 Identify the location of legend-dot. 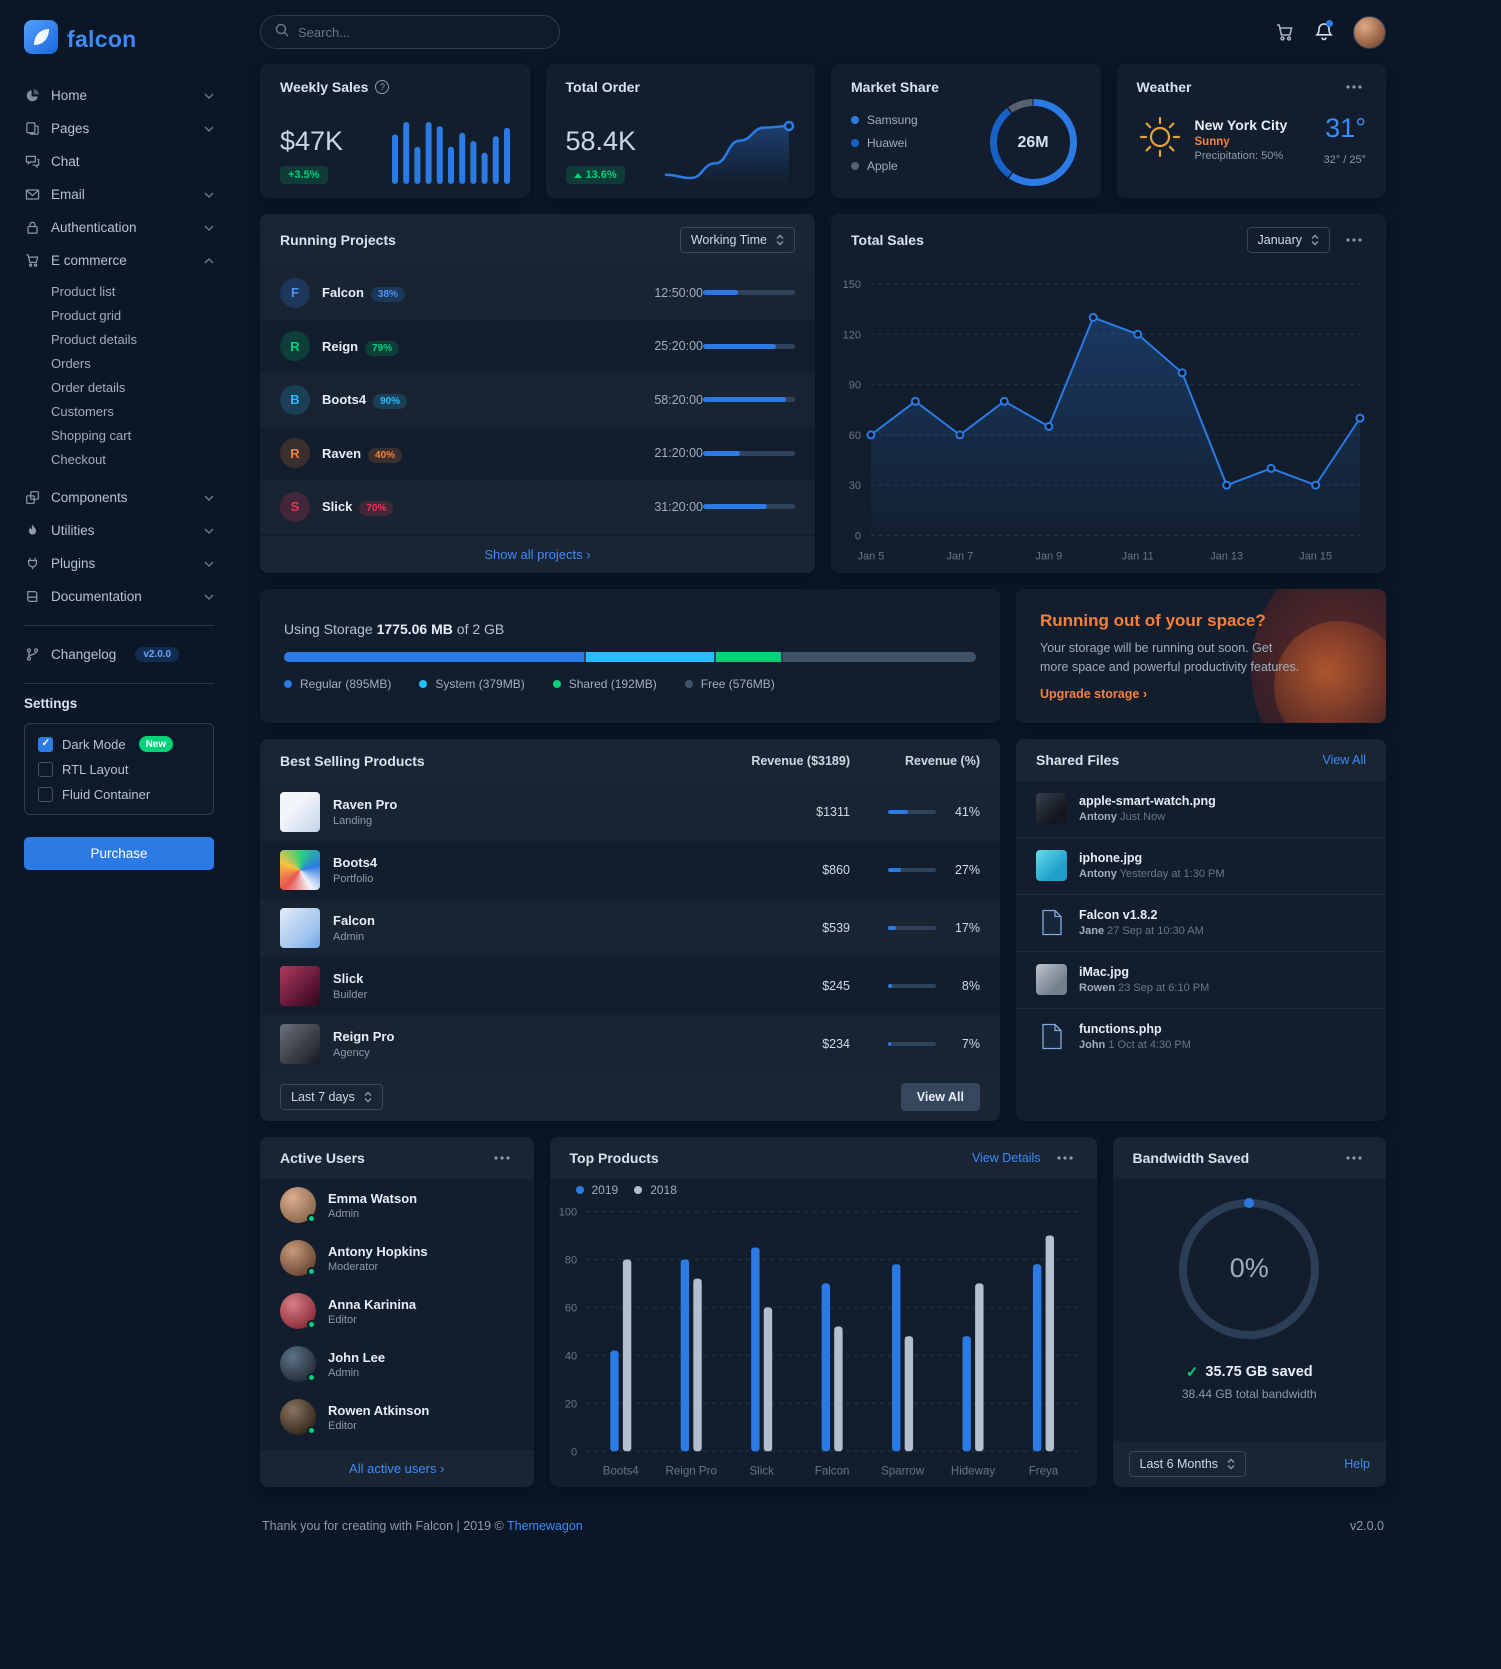
(579, 1189).